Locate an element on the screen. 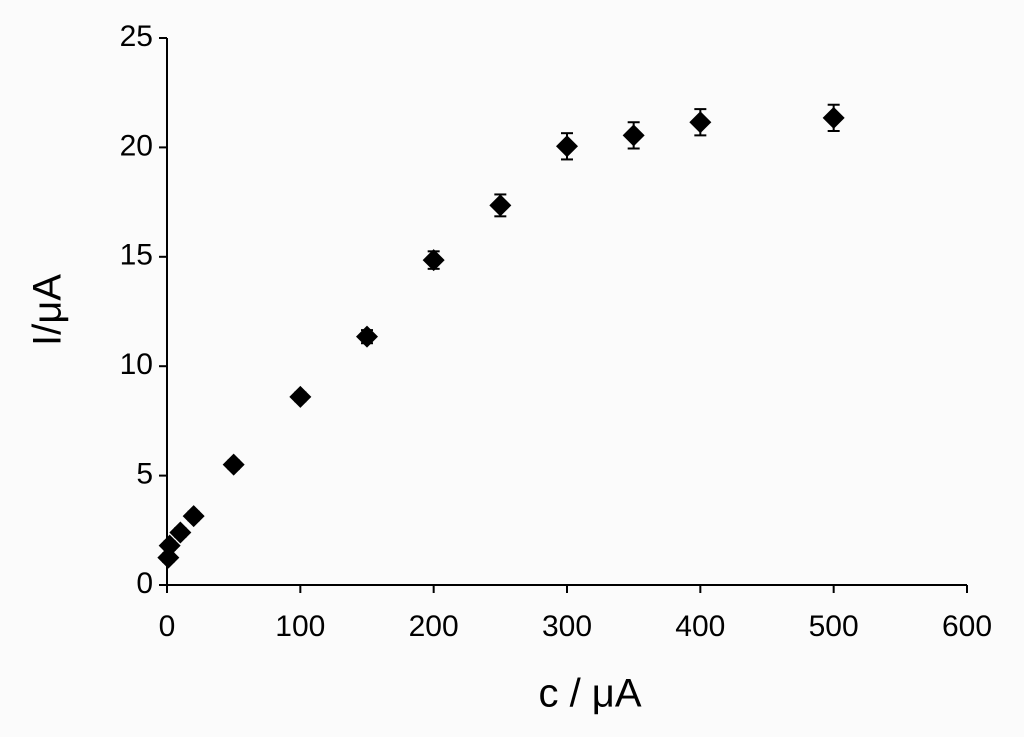 This screenshot has width=1024, height=737. x-tick-label: 400 is located at coordinates (700, 626).